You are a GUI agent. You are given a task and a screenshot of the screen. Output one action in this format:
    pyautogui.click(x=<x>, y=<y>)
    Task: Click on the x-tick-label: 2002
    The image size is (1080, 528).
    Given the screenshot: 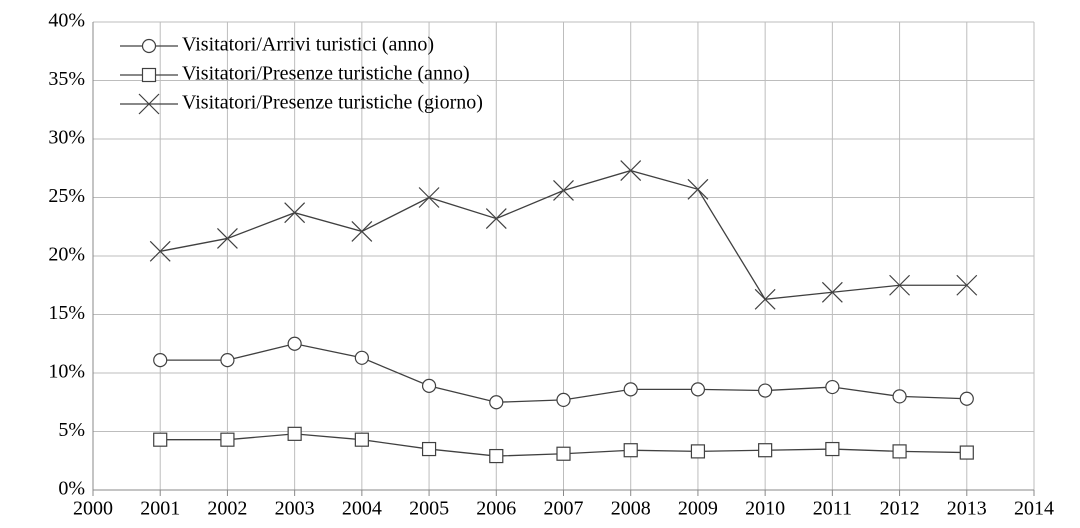 What is the action you would take?
    pyautogui.click(x=227, y=509)
    